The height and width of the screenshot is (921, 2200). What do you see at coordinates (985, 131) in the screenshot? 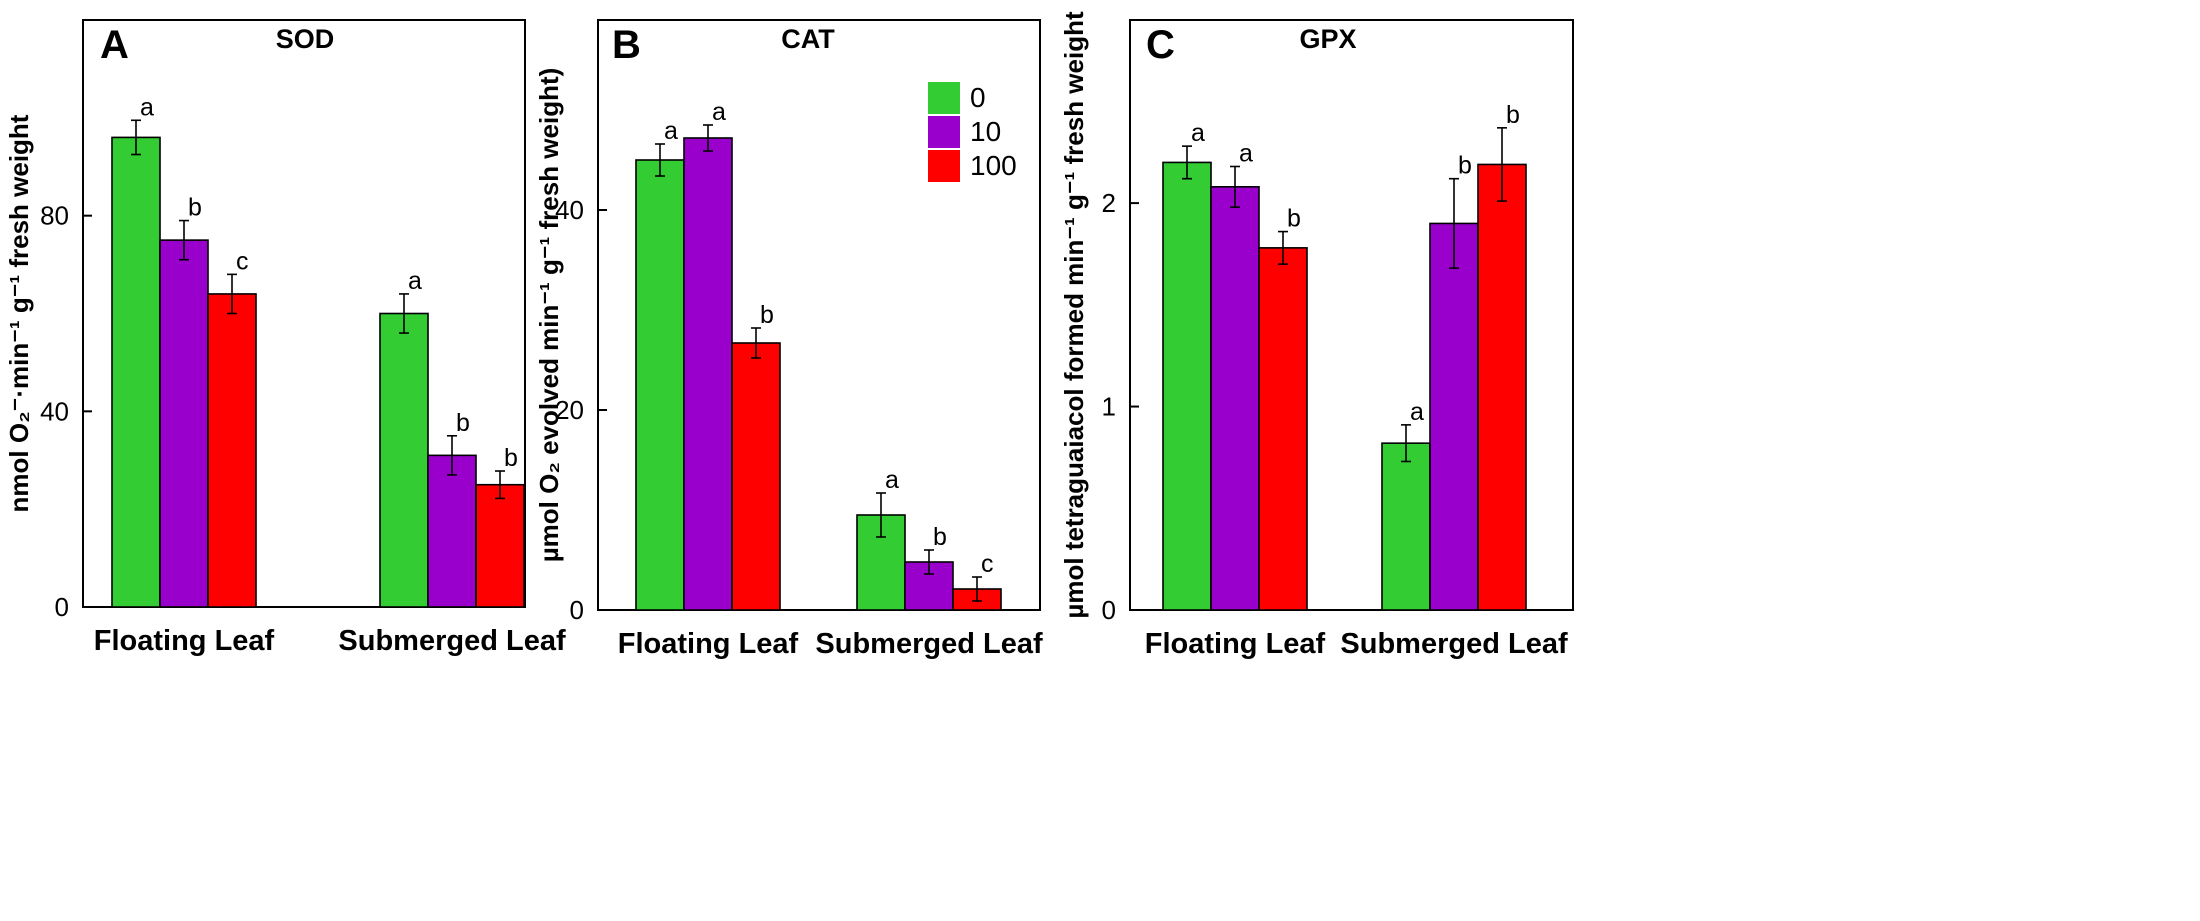
I see `legend-label: 10` at bounding box center [985, 131].